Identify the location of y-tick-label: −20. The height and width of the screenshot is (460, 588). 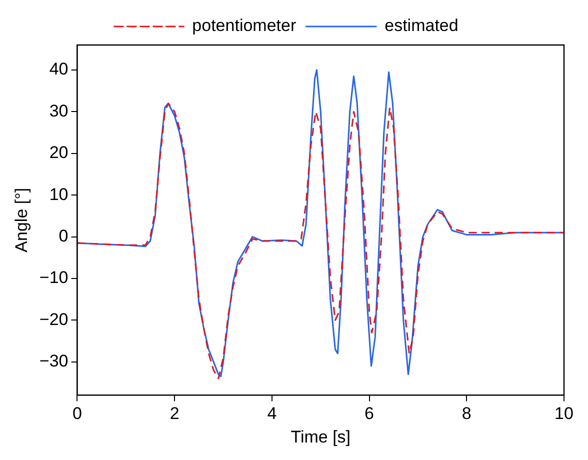
(53, 319).